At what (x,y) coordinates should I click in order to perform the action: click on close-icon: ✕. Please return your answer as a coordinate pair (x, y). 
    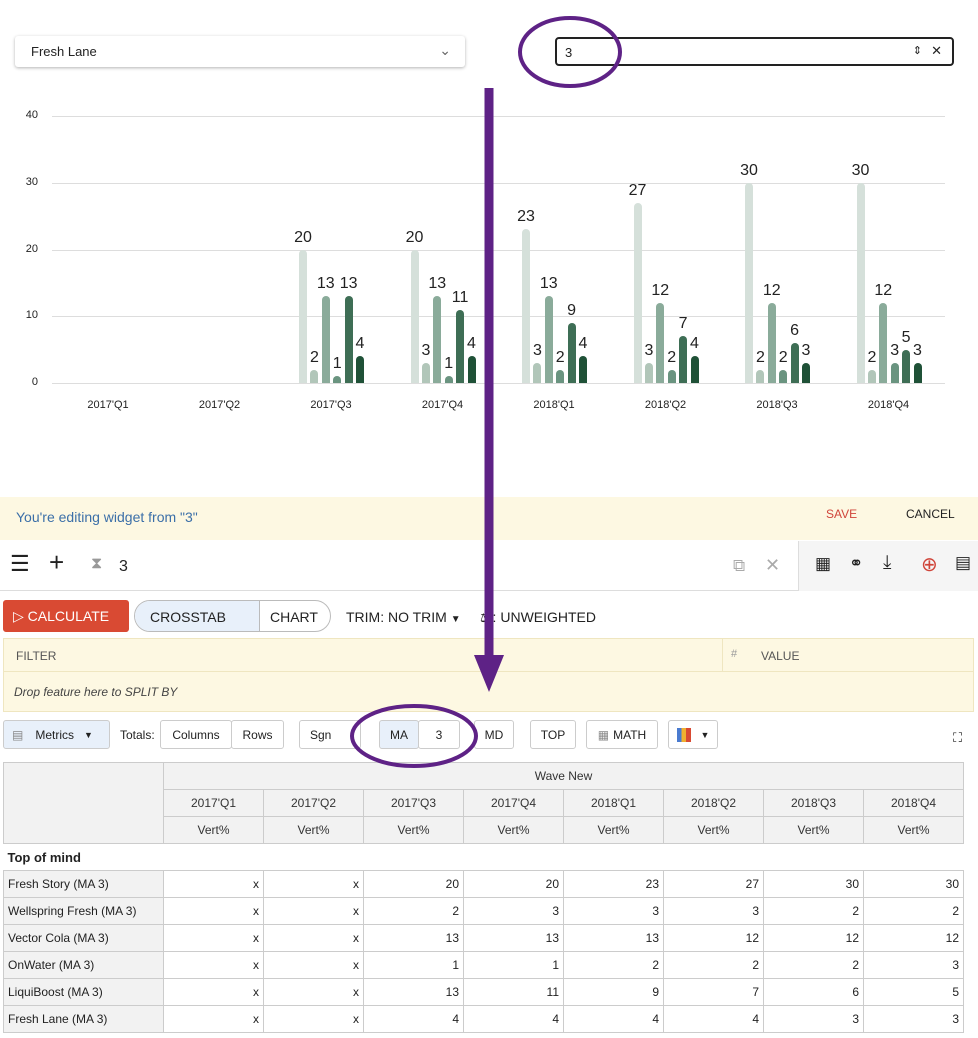
    Looking at the image, I should click on (773, 565).